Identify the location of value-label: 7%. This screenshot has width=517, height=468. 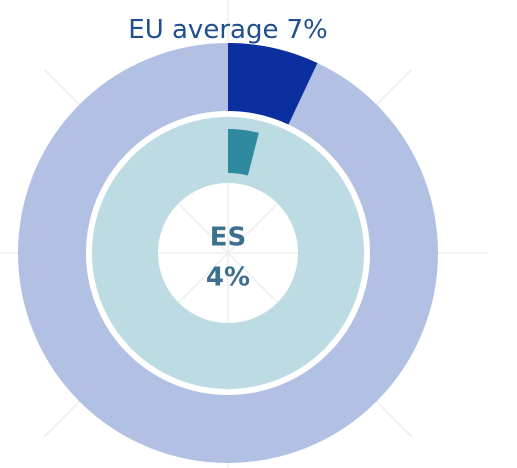
(306, 30).